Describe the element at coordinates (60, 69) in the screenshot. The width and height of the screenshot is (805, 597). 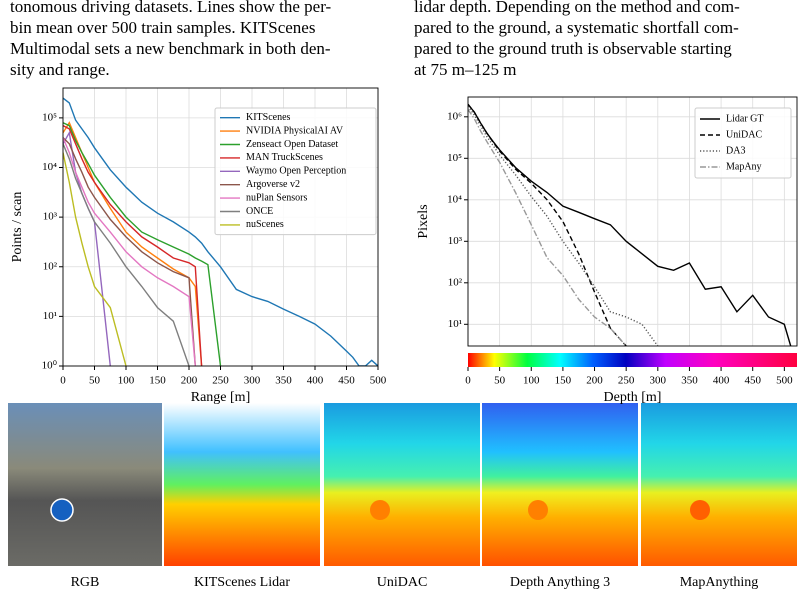
I see `paragraph-line: sity and range.` at that location.